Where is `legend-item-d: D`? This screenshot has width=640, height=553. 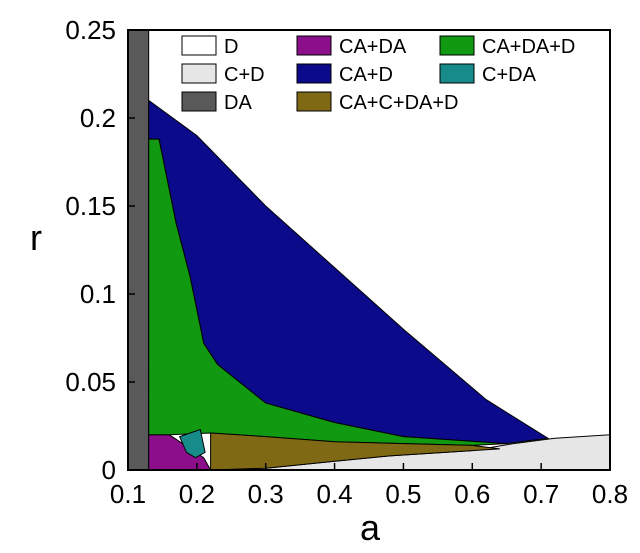
legend-item-d: D is located at coordinates (209, 46).